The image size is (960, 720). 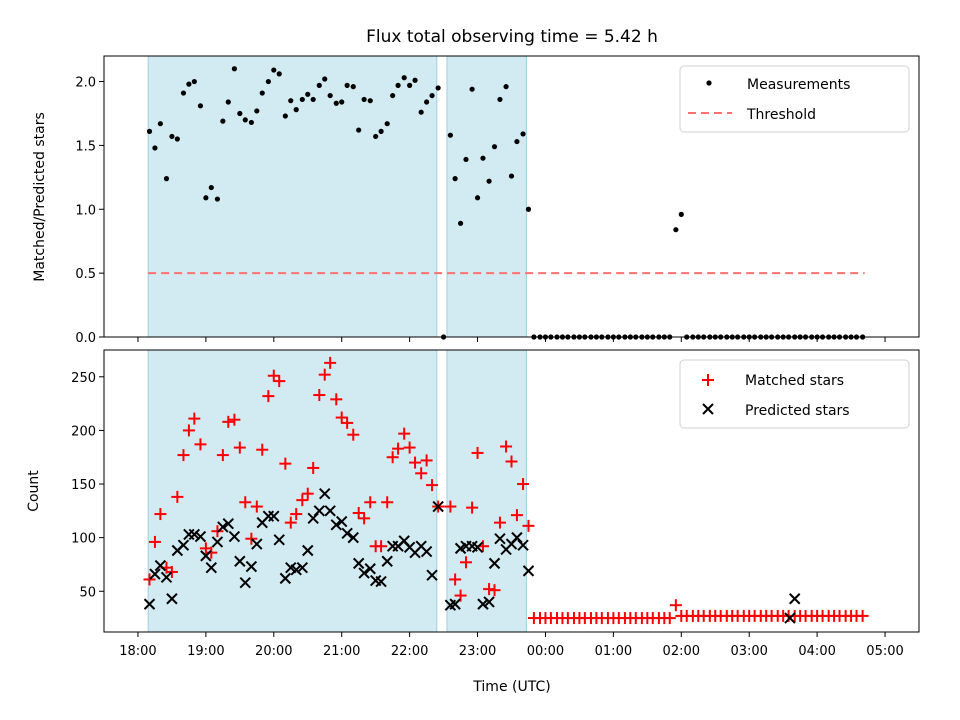 I want to click on x-tick-label: 22:00, so click(x=409, y=651).